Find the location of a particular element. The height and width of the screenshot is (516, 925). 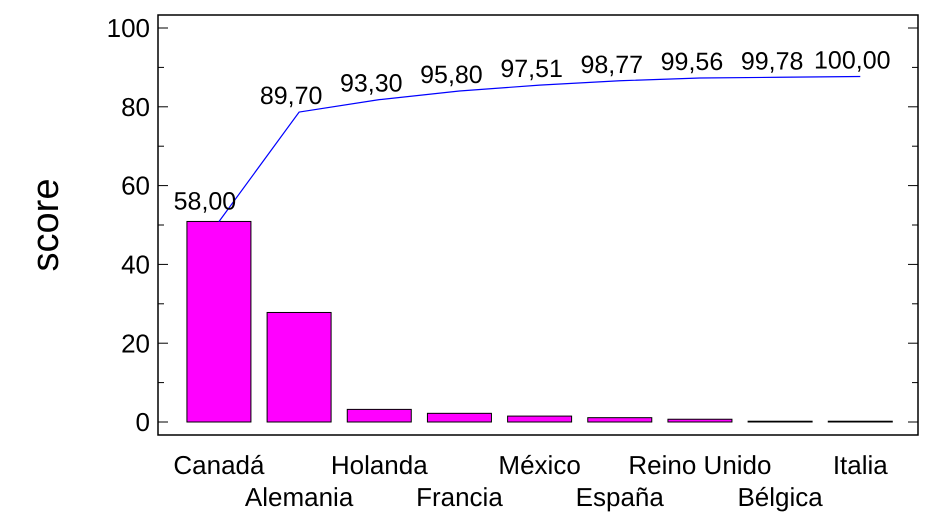

data-label: 93,30 is located at coordinates (371, 84).